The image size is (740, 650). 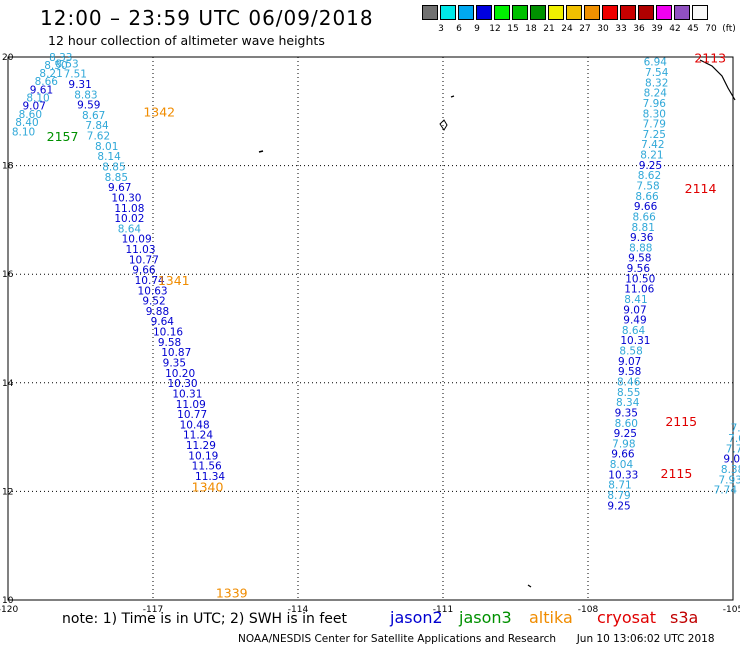 What do you see at coordinates (656, 63) in the screenshot?
I see `wave-height-value: 6.94` at bounding box center [656, 63].